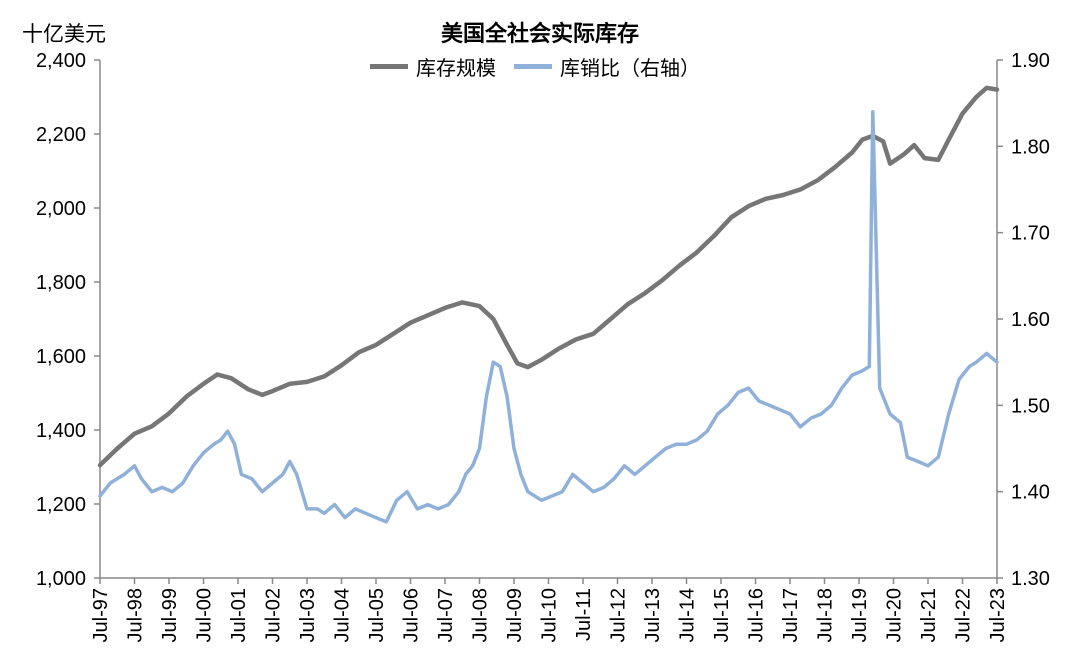 The width and height of the screenshot is (1080, 664). I want to click on x-tick-label: Jul-16, so click(757, 615).